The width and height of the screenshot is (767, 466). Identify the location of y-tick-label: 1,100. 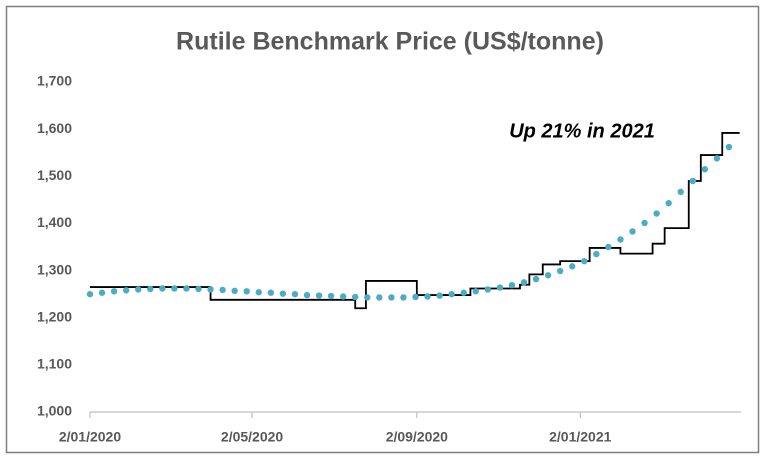
(54, 364).